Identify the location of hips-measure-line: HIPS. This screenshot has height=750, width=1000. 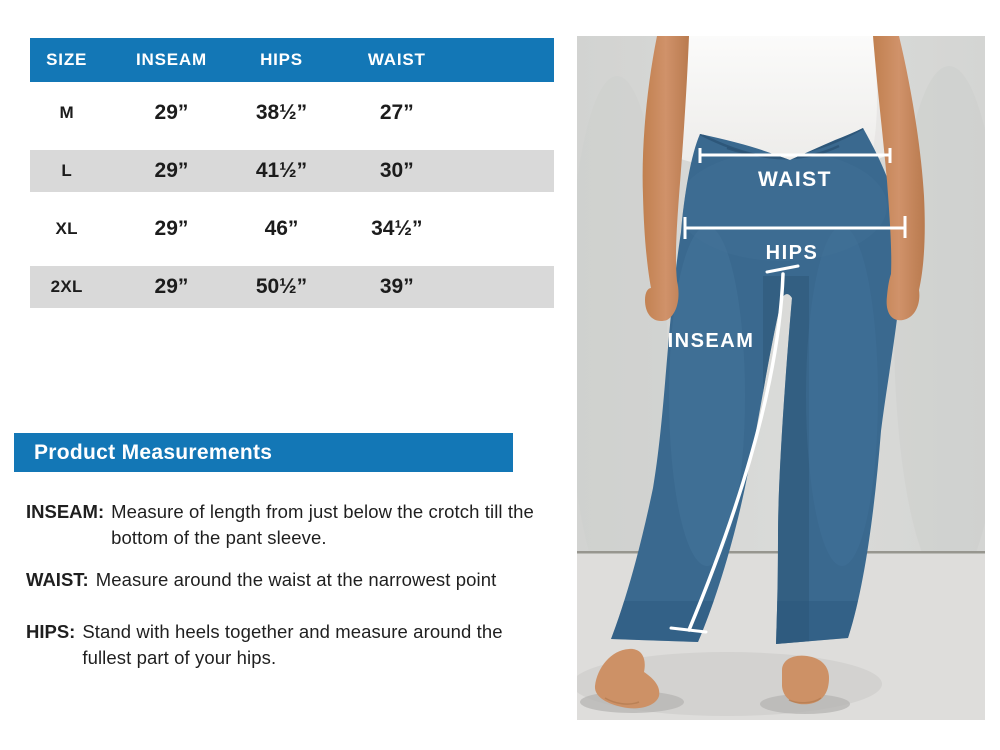
(795, 240).